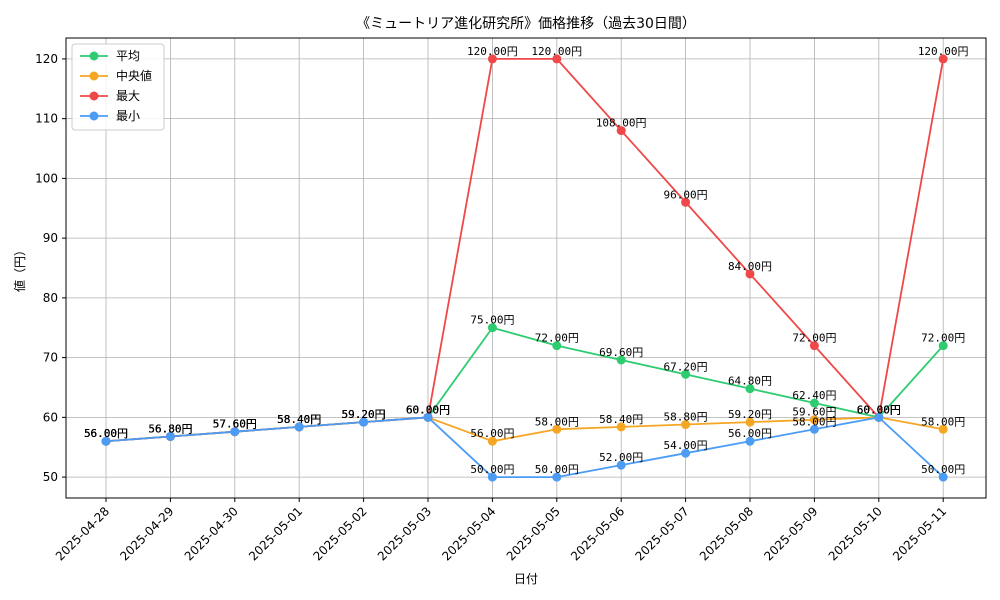 This screenshot has width=1000, height=600. Describe the element at coordinates (50, 238) in the screenshot. I see `y-tick-label: 90` at that location.